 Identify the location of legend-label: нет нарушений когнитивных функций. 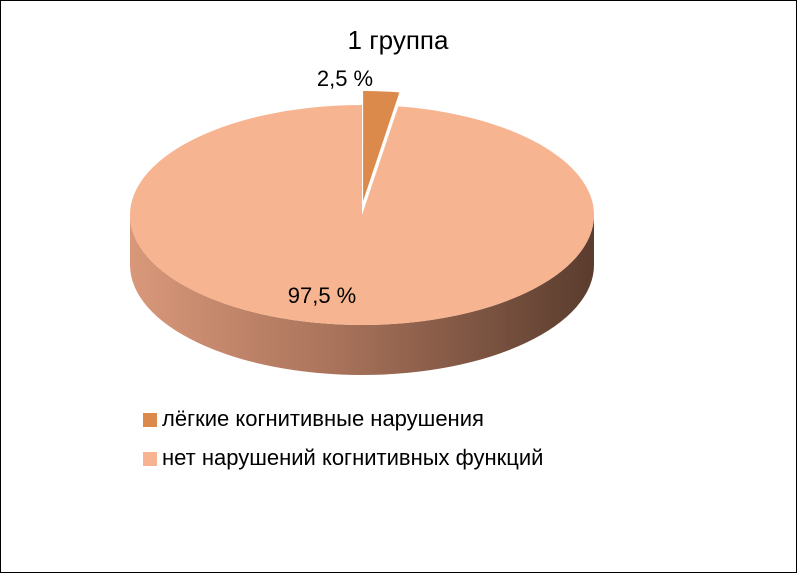
(352, 457).